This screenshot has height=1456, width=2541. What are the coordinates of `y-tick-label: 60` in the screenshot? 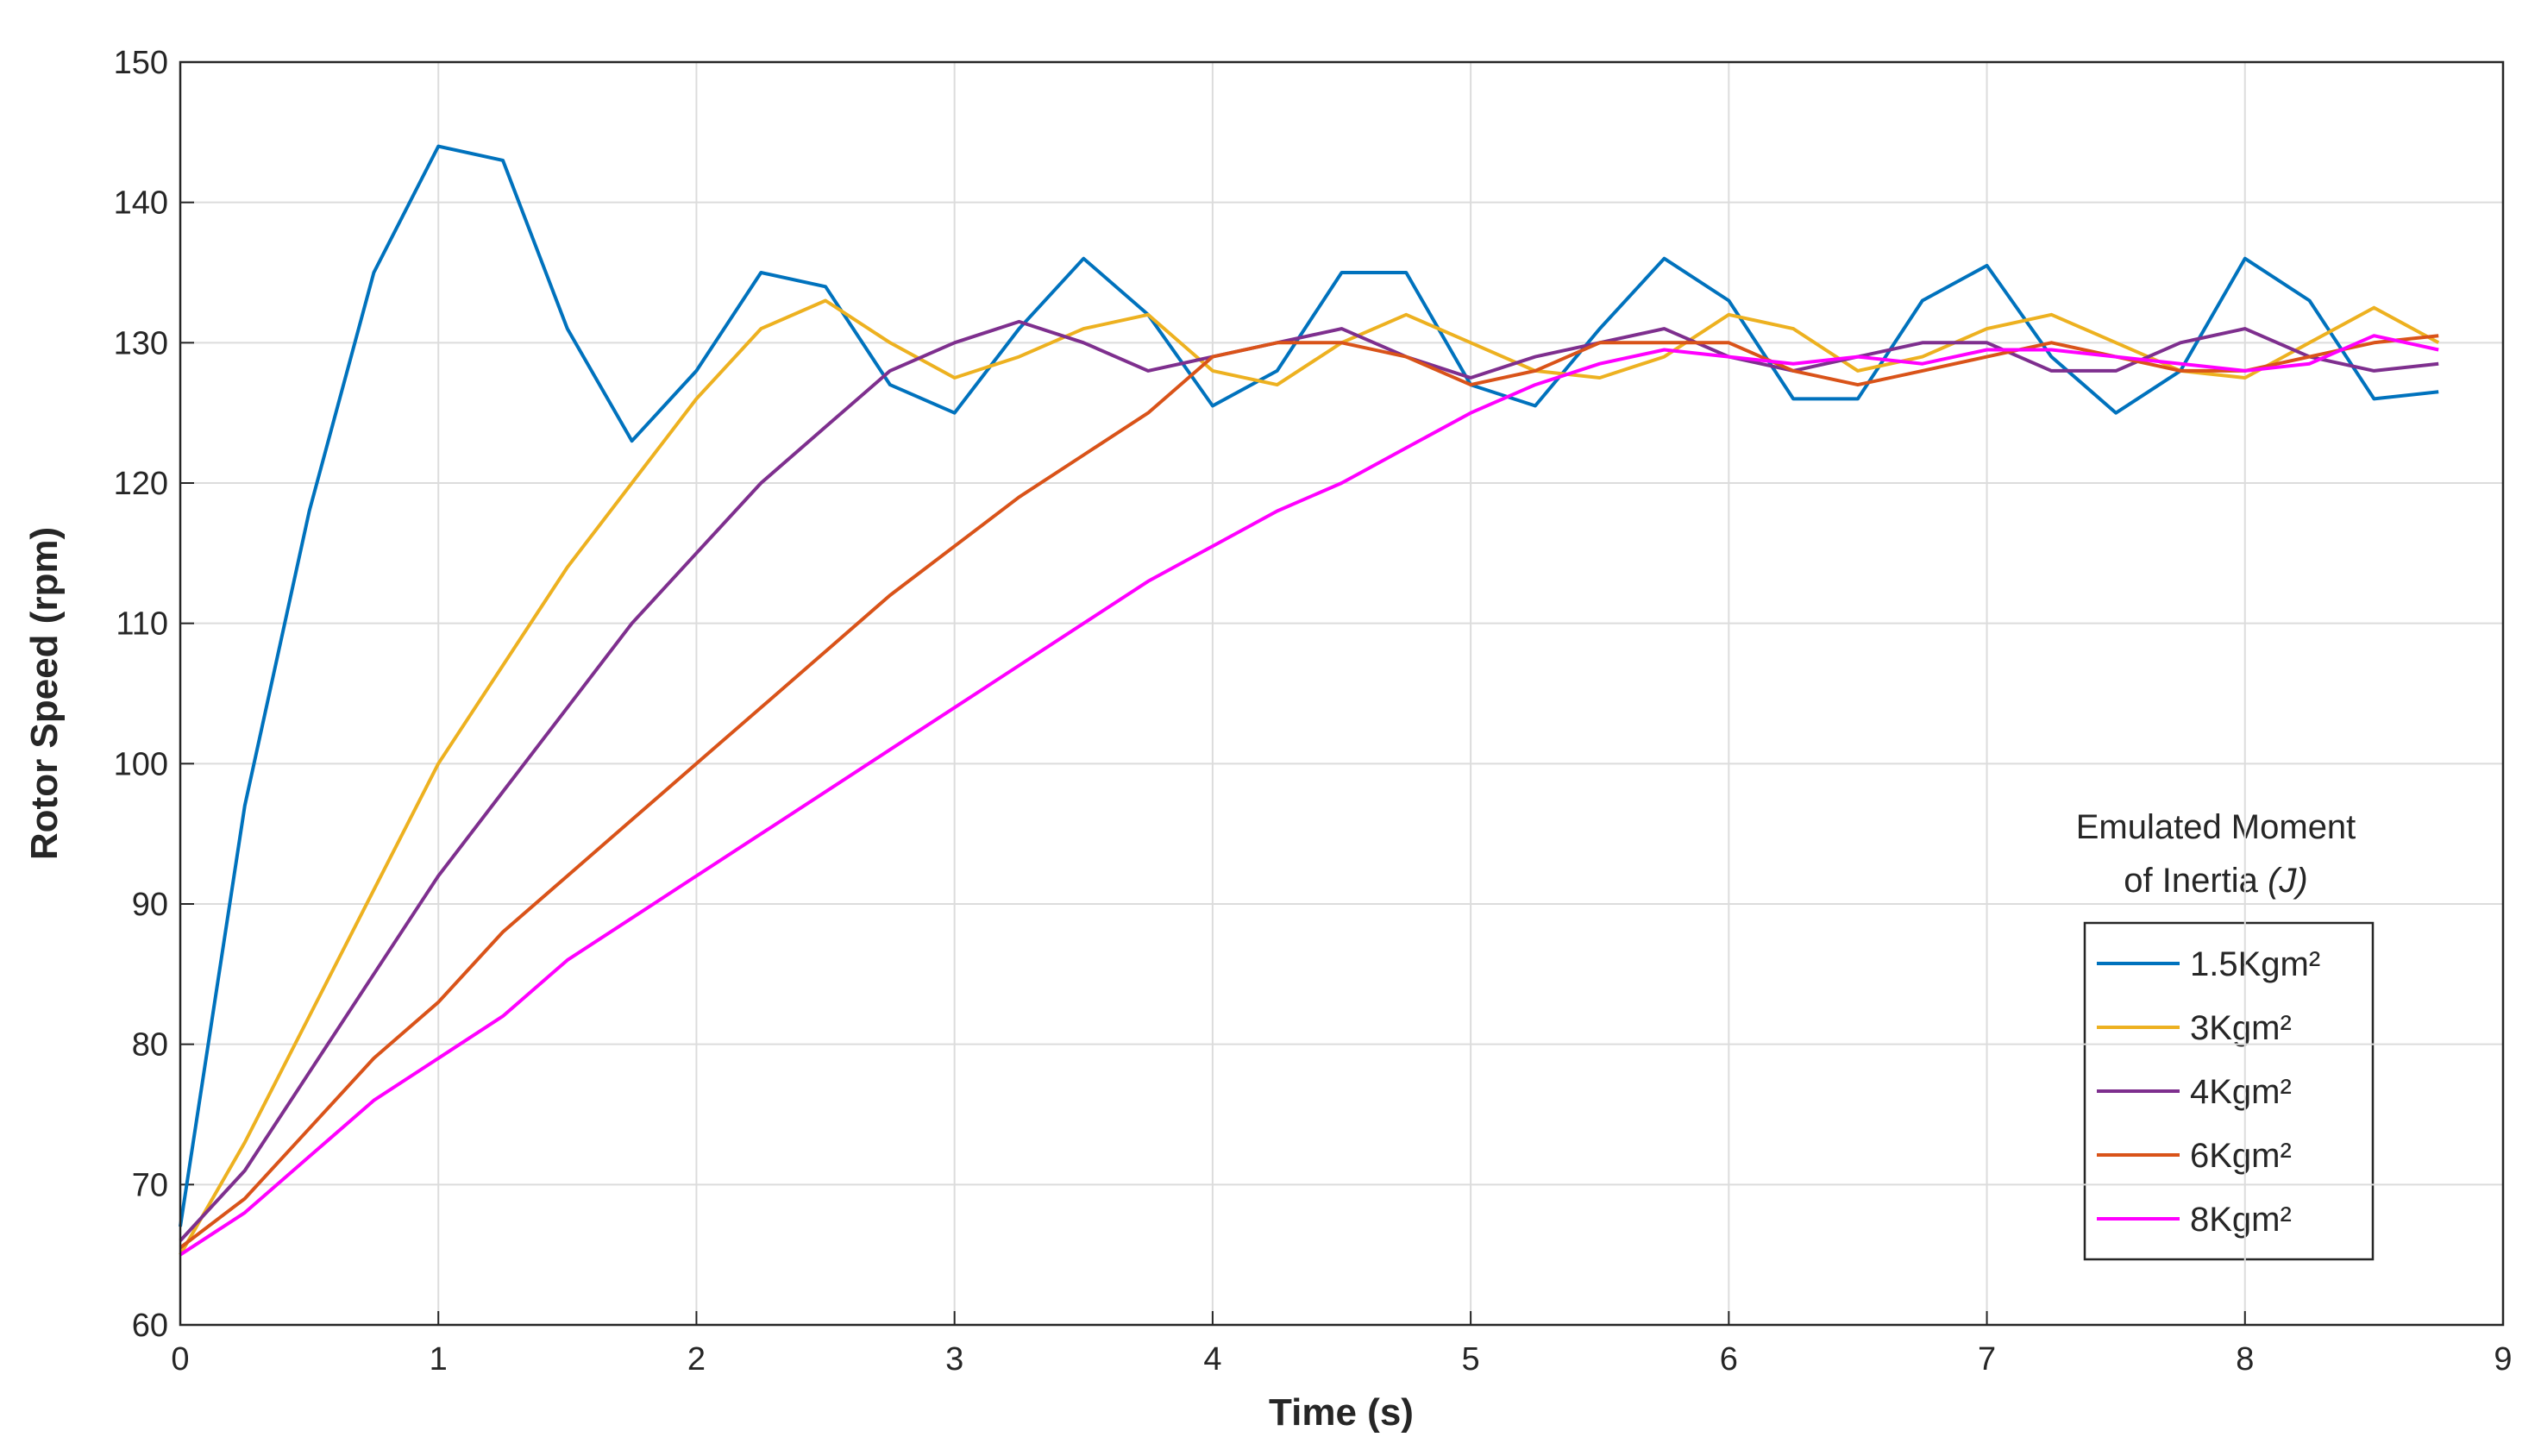 It's located at (150, 1326).